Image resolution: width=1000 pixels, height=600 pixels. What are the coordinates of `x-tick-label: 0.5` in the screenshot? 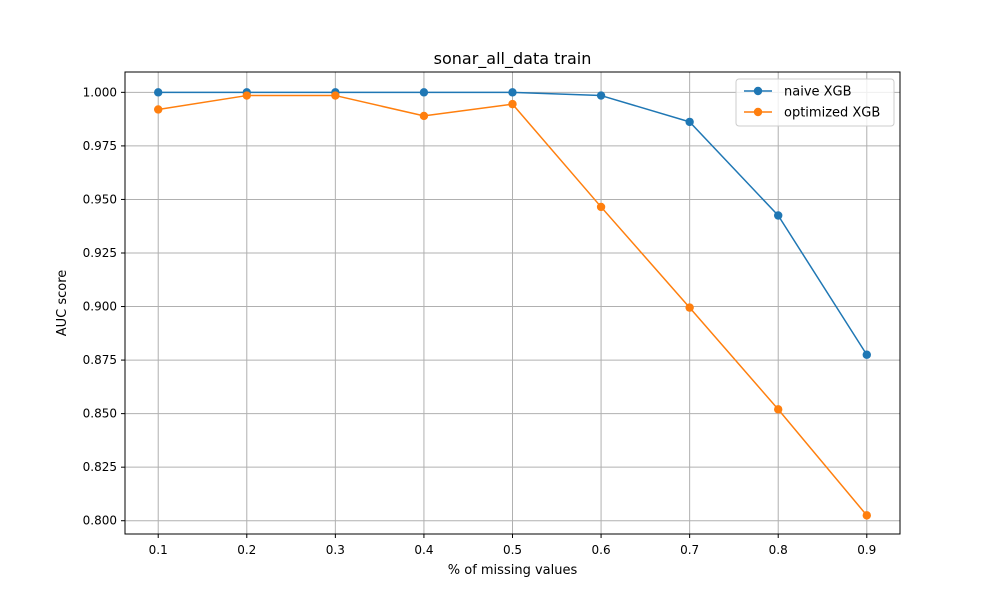 It's located at (512, 550).